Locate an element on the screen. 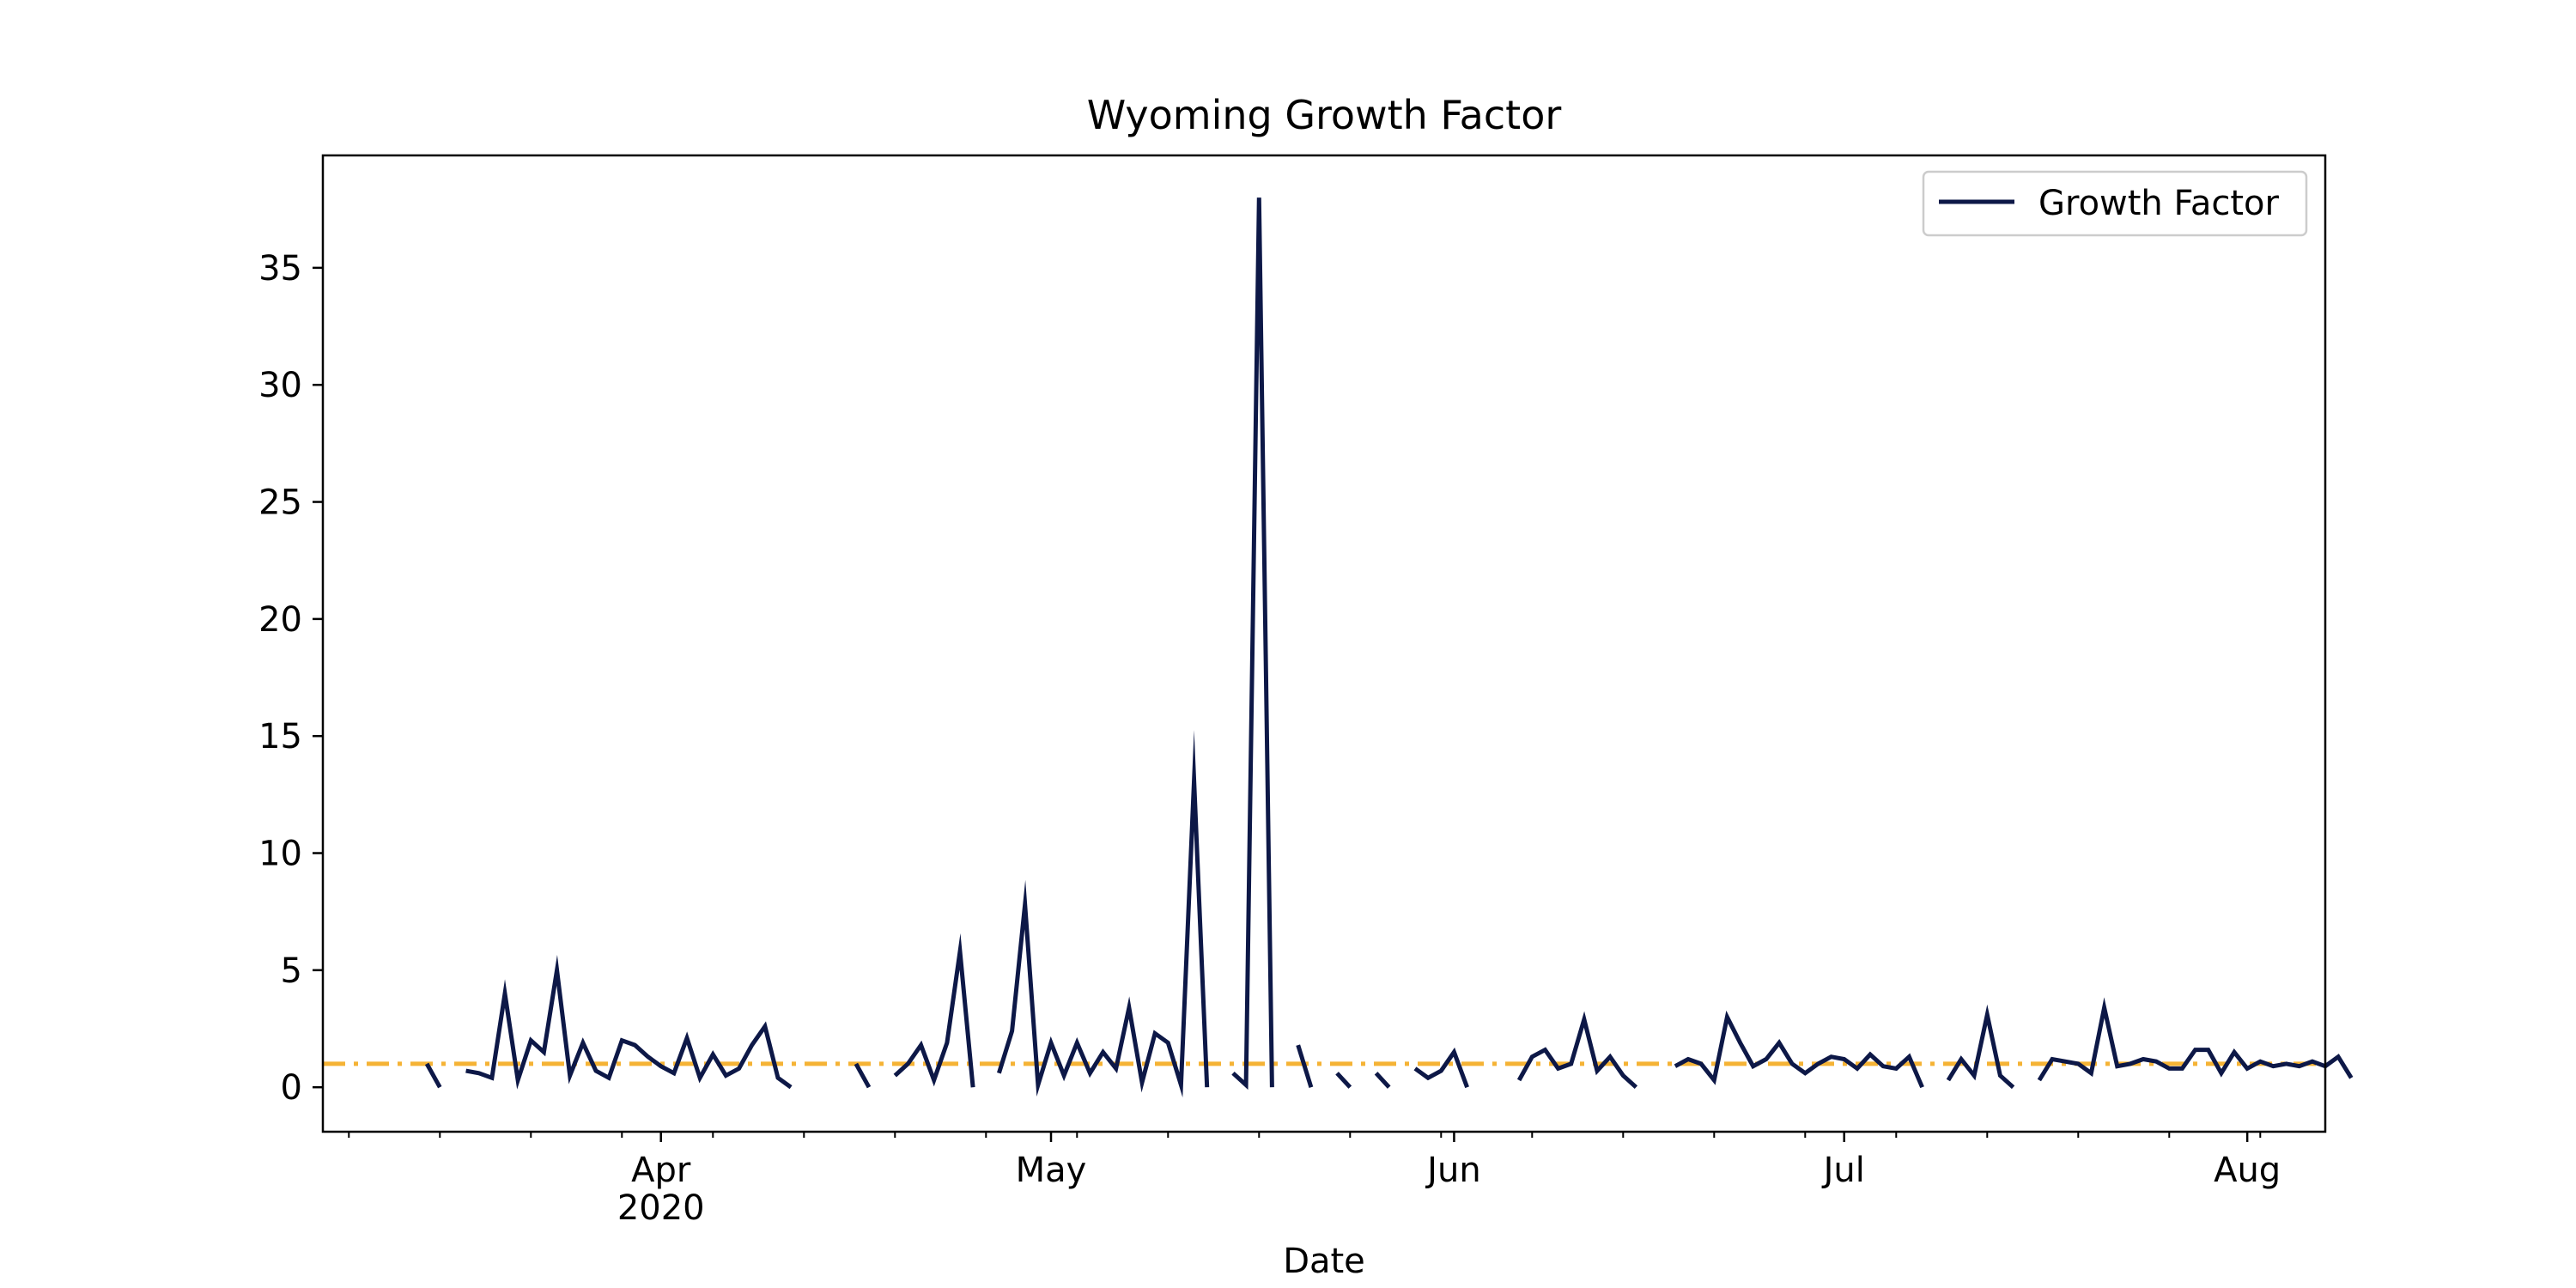 The image size is (2576, 1288). x-axis-label: Date is located at coordinates (1324, 1261).